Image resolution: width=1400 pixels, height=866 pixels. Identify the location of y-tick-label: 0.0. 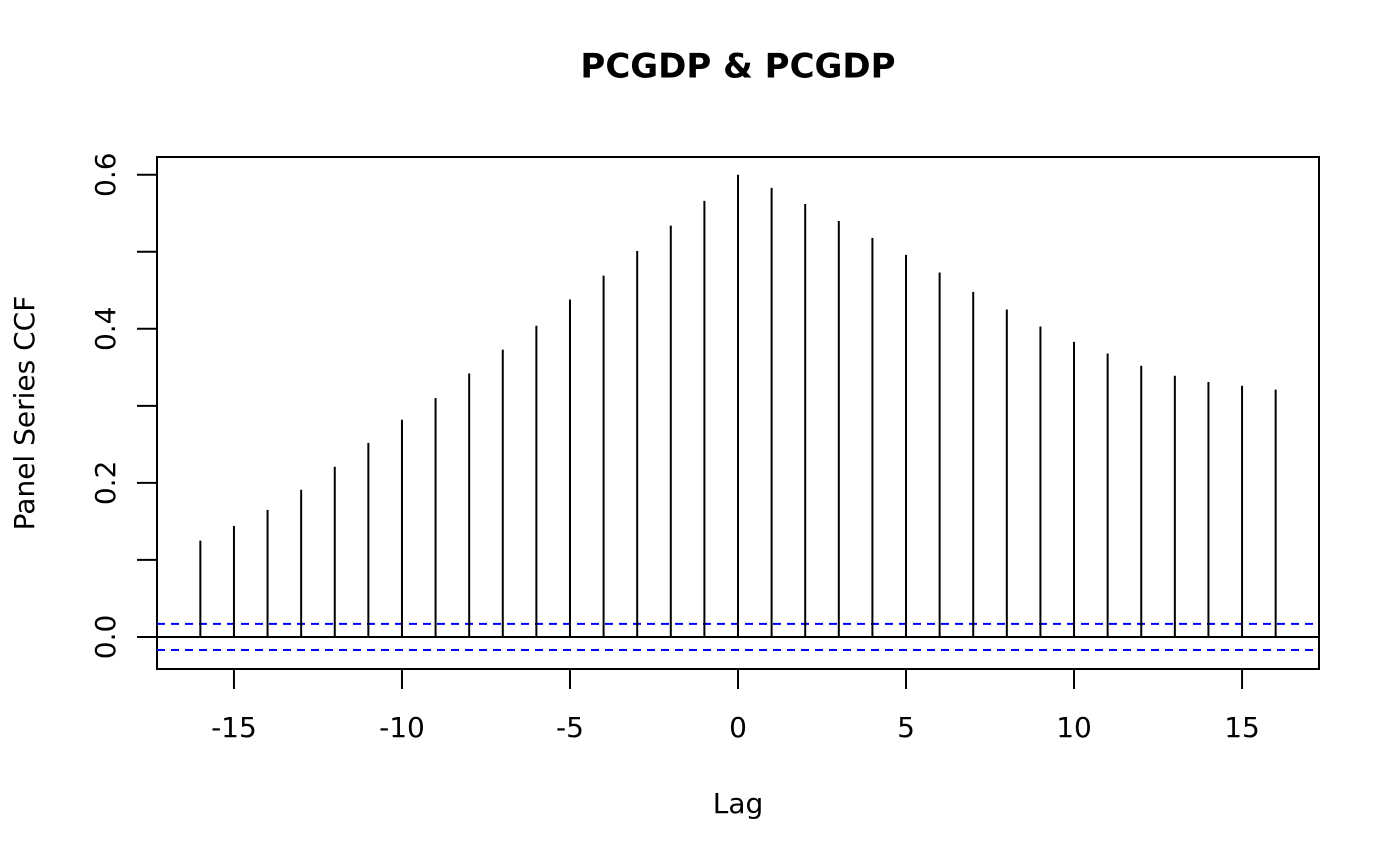
(105, 637).